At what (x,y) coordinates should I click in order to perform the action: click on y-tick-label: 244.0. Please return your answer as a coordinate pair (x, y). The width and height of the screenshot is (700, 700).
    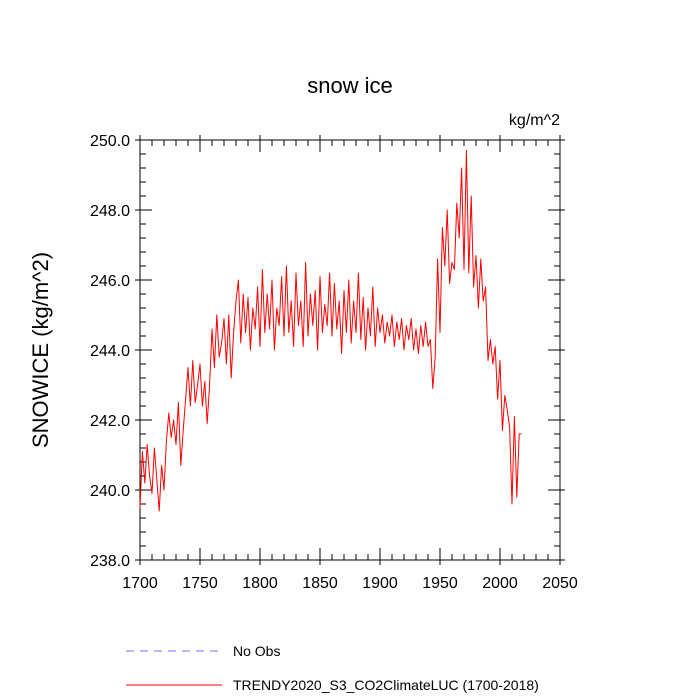
    Looking at the image, I should click on (110, 351).